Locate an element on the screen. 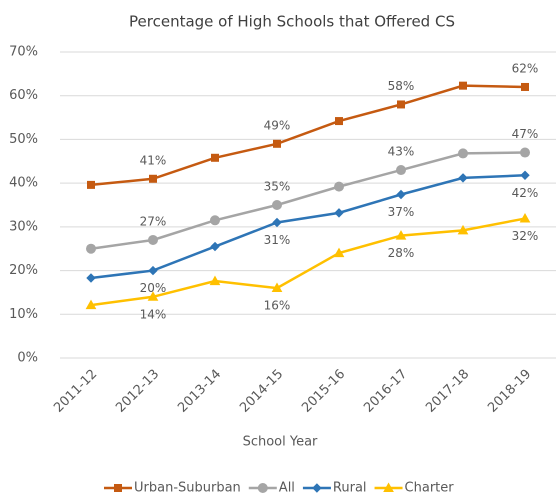  legend-label: Urban-Suburban is located at coordinates (187, 488).